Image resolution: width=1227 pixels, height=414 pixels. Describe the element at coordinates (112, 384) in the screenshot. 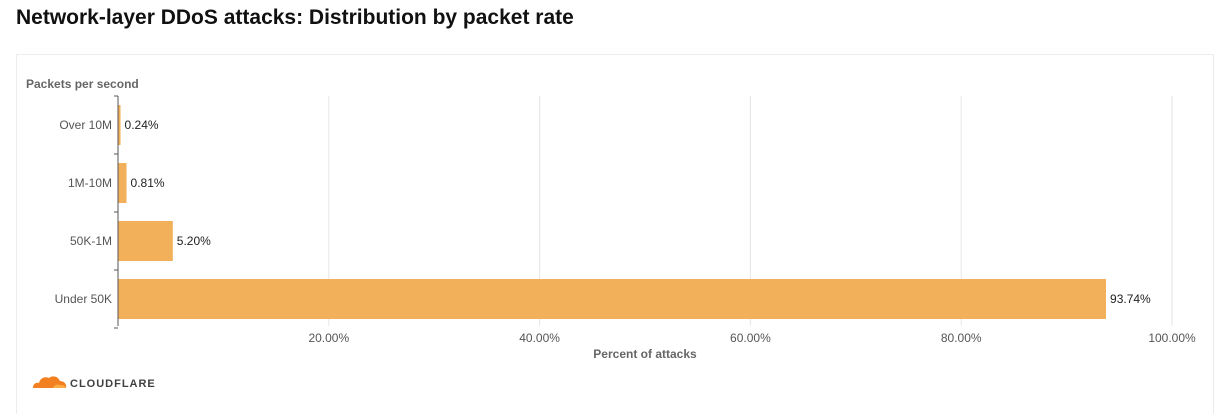

I see `cloudflare-wordmark: CLOUDFLARE` at that location.